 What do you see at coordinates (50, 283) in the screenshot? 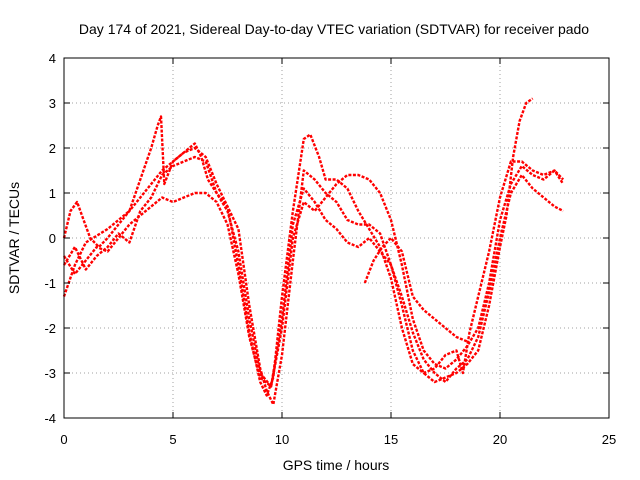
I see `y-tick-label: -1` at bounding box center [50, 283].